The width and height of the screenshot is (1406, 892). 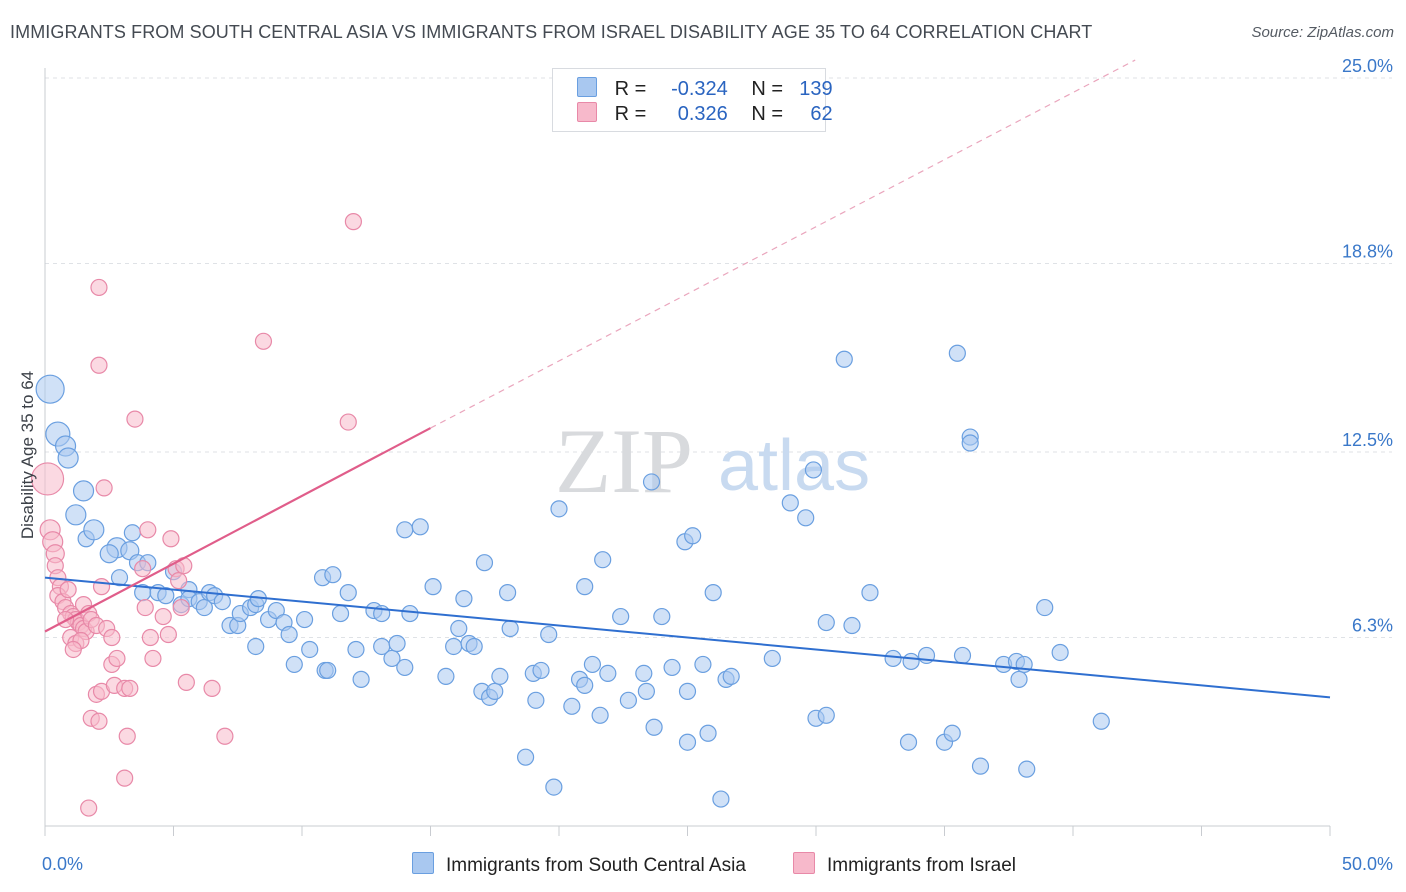 I want to click on bottom-legend-swatch-israel, so click(x=804, y=863).